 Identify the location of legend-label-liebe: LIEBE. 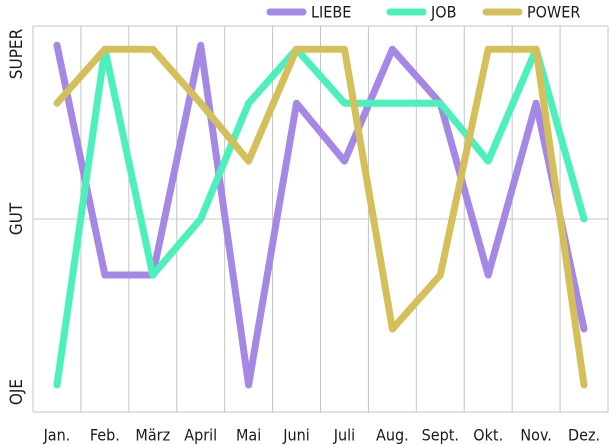
(331, 12).